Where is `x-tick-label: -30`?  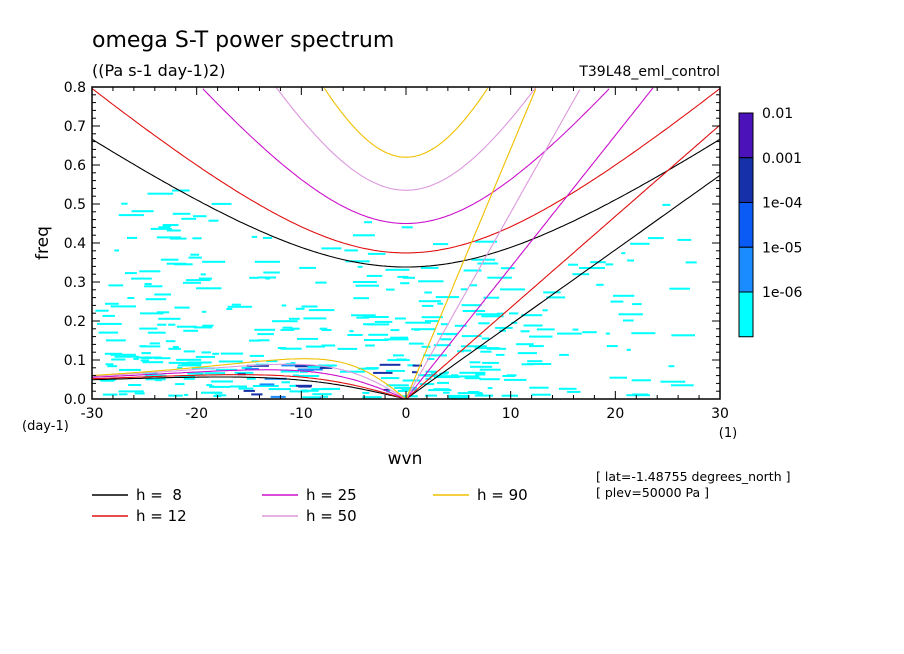 x-tick-label: -30 is located at coordinates (92, 414).